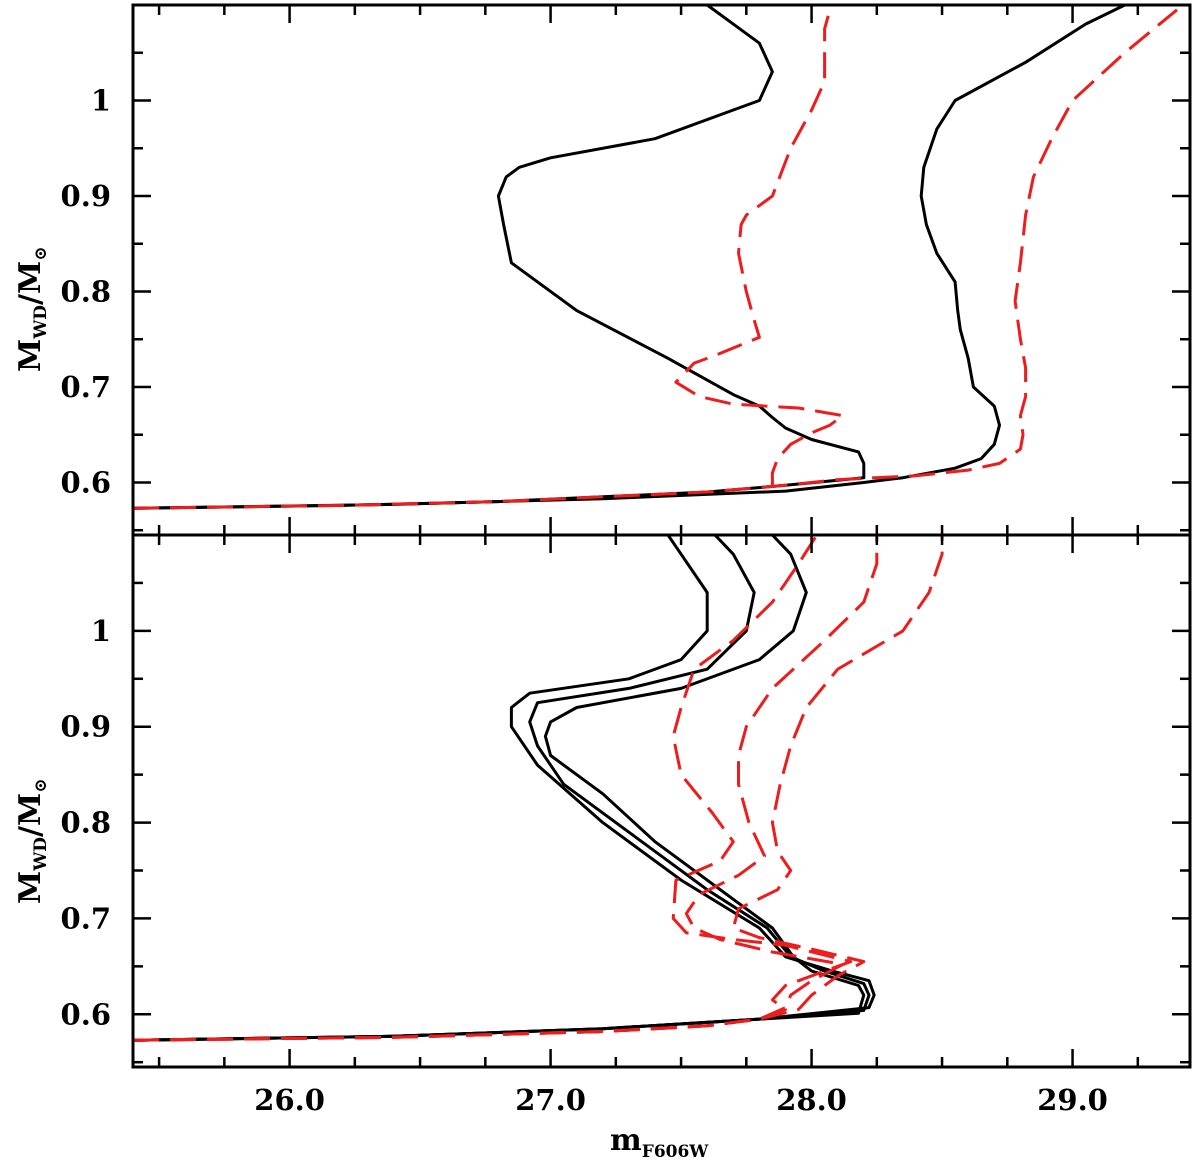 This screenshot has width=1200, height=1165. I want to click on x-tick-label: 29.0, so click(1072, 1100).